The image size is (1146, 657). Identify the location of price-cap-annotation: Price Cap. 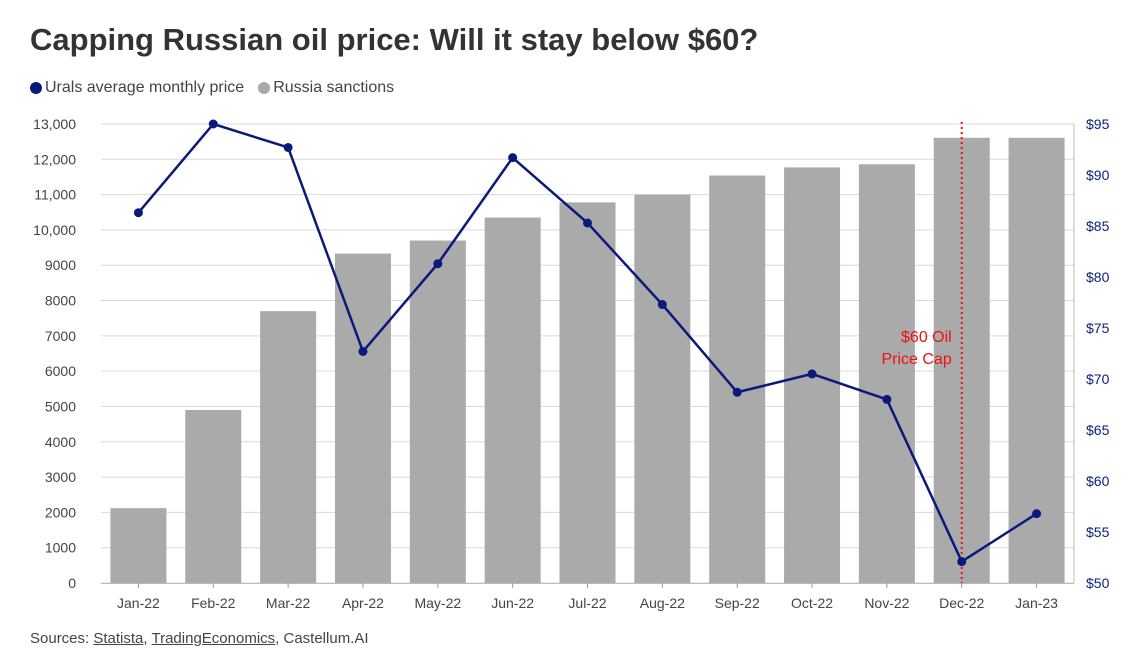
(916, 359).